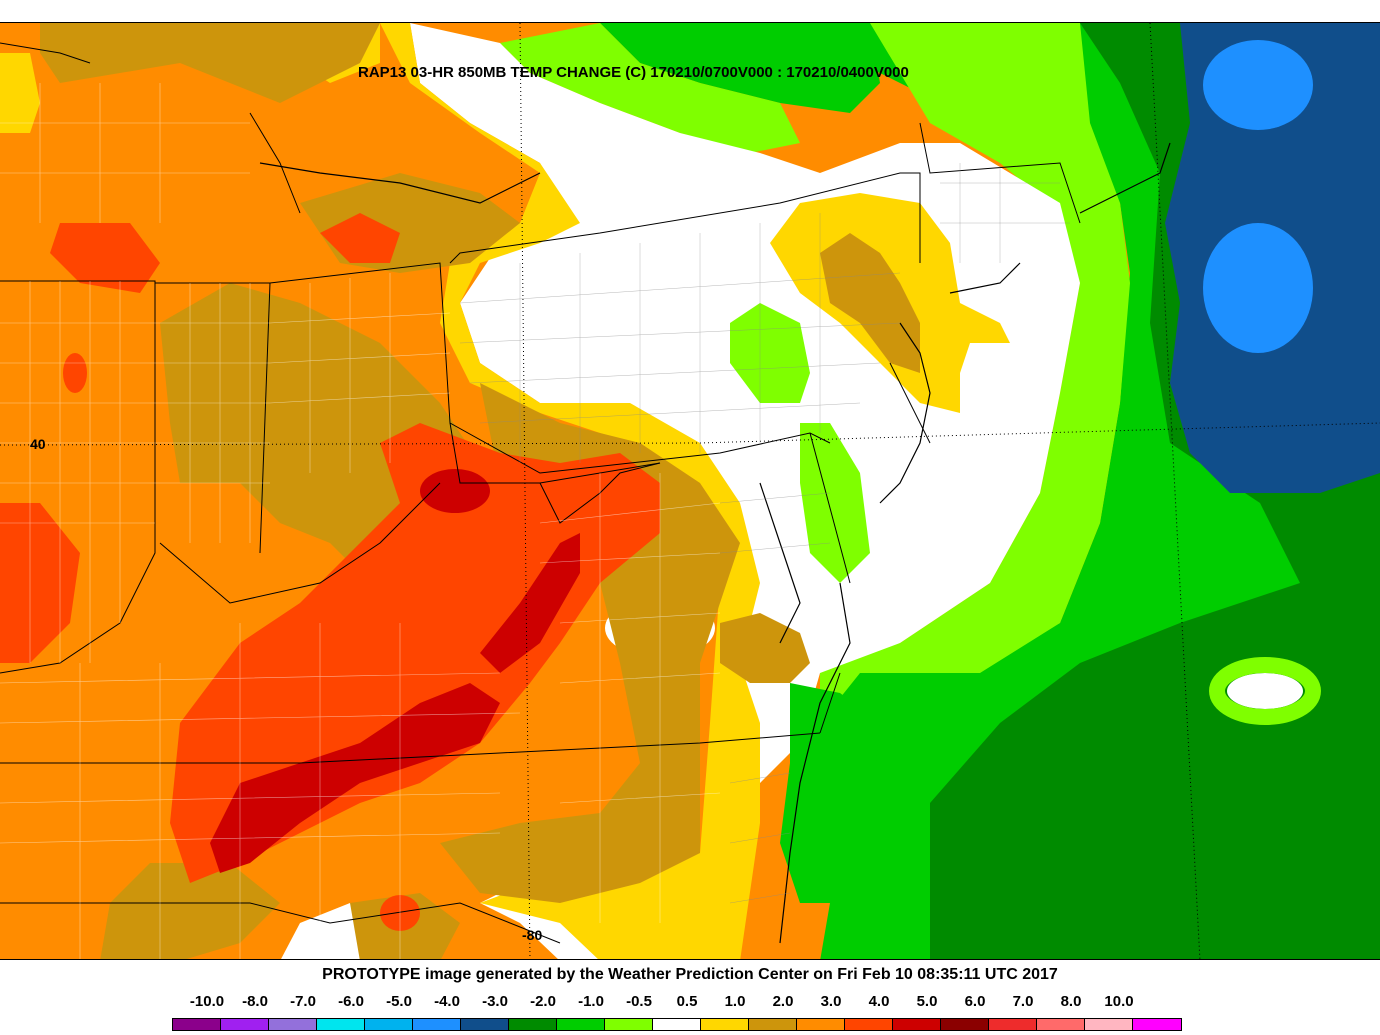 Image resolution: width=1380 pixels, height=1035 pixels. Describe the element at coordinates (207, 1001) in the screenshot. I see `legend-label: -10.0` at that location.